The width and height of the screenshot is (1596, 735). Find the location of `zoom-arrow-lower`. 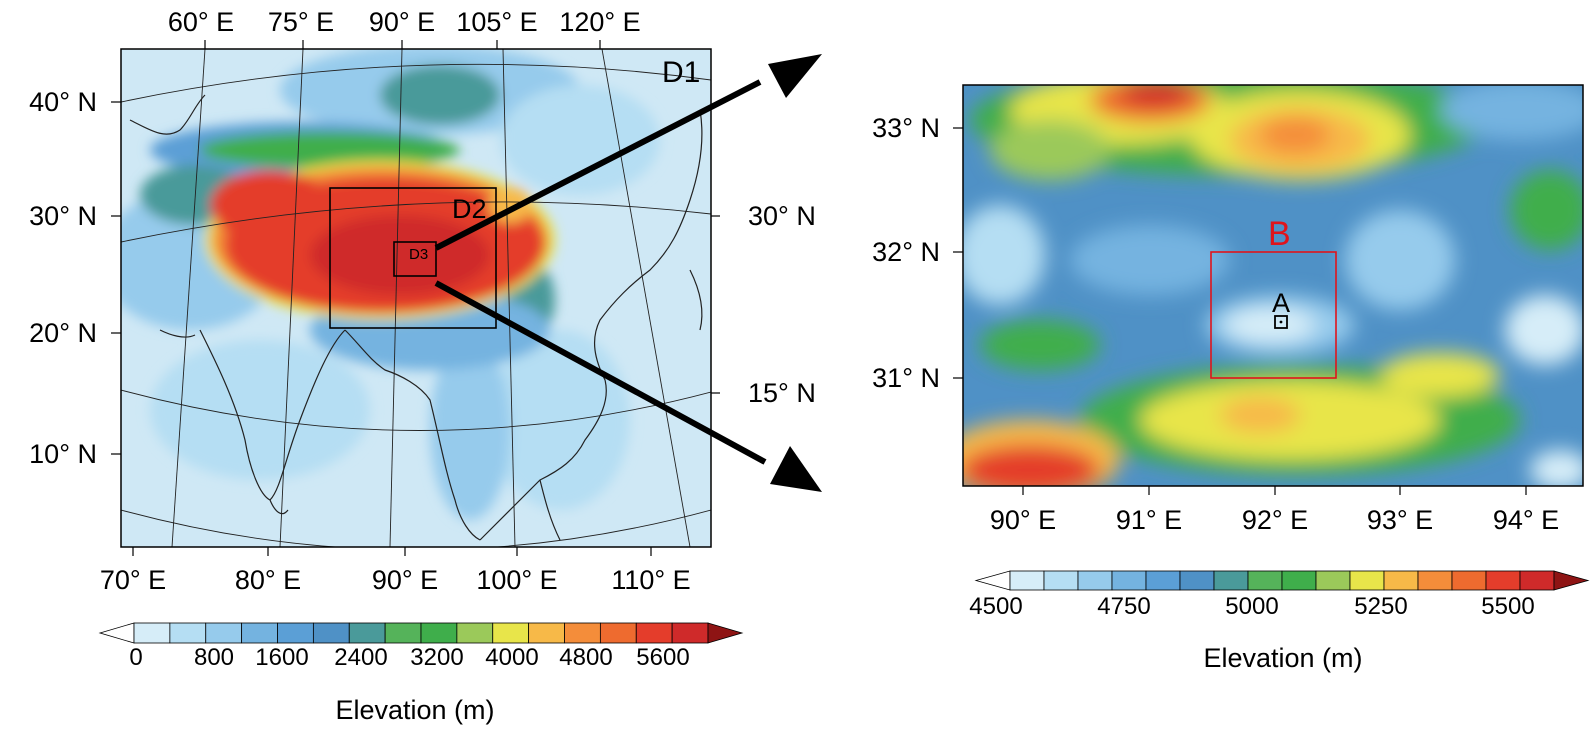

zoom-arrow-lower is located at coordinates (600, 372).